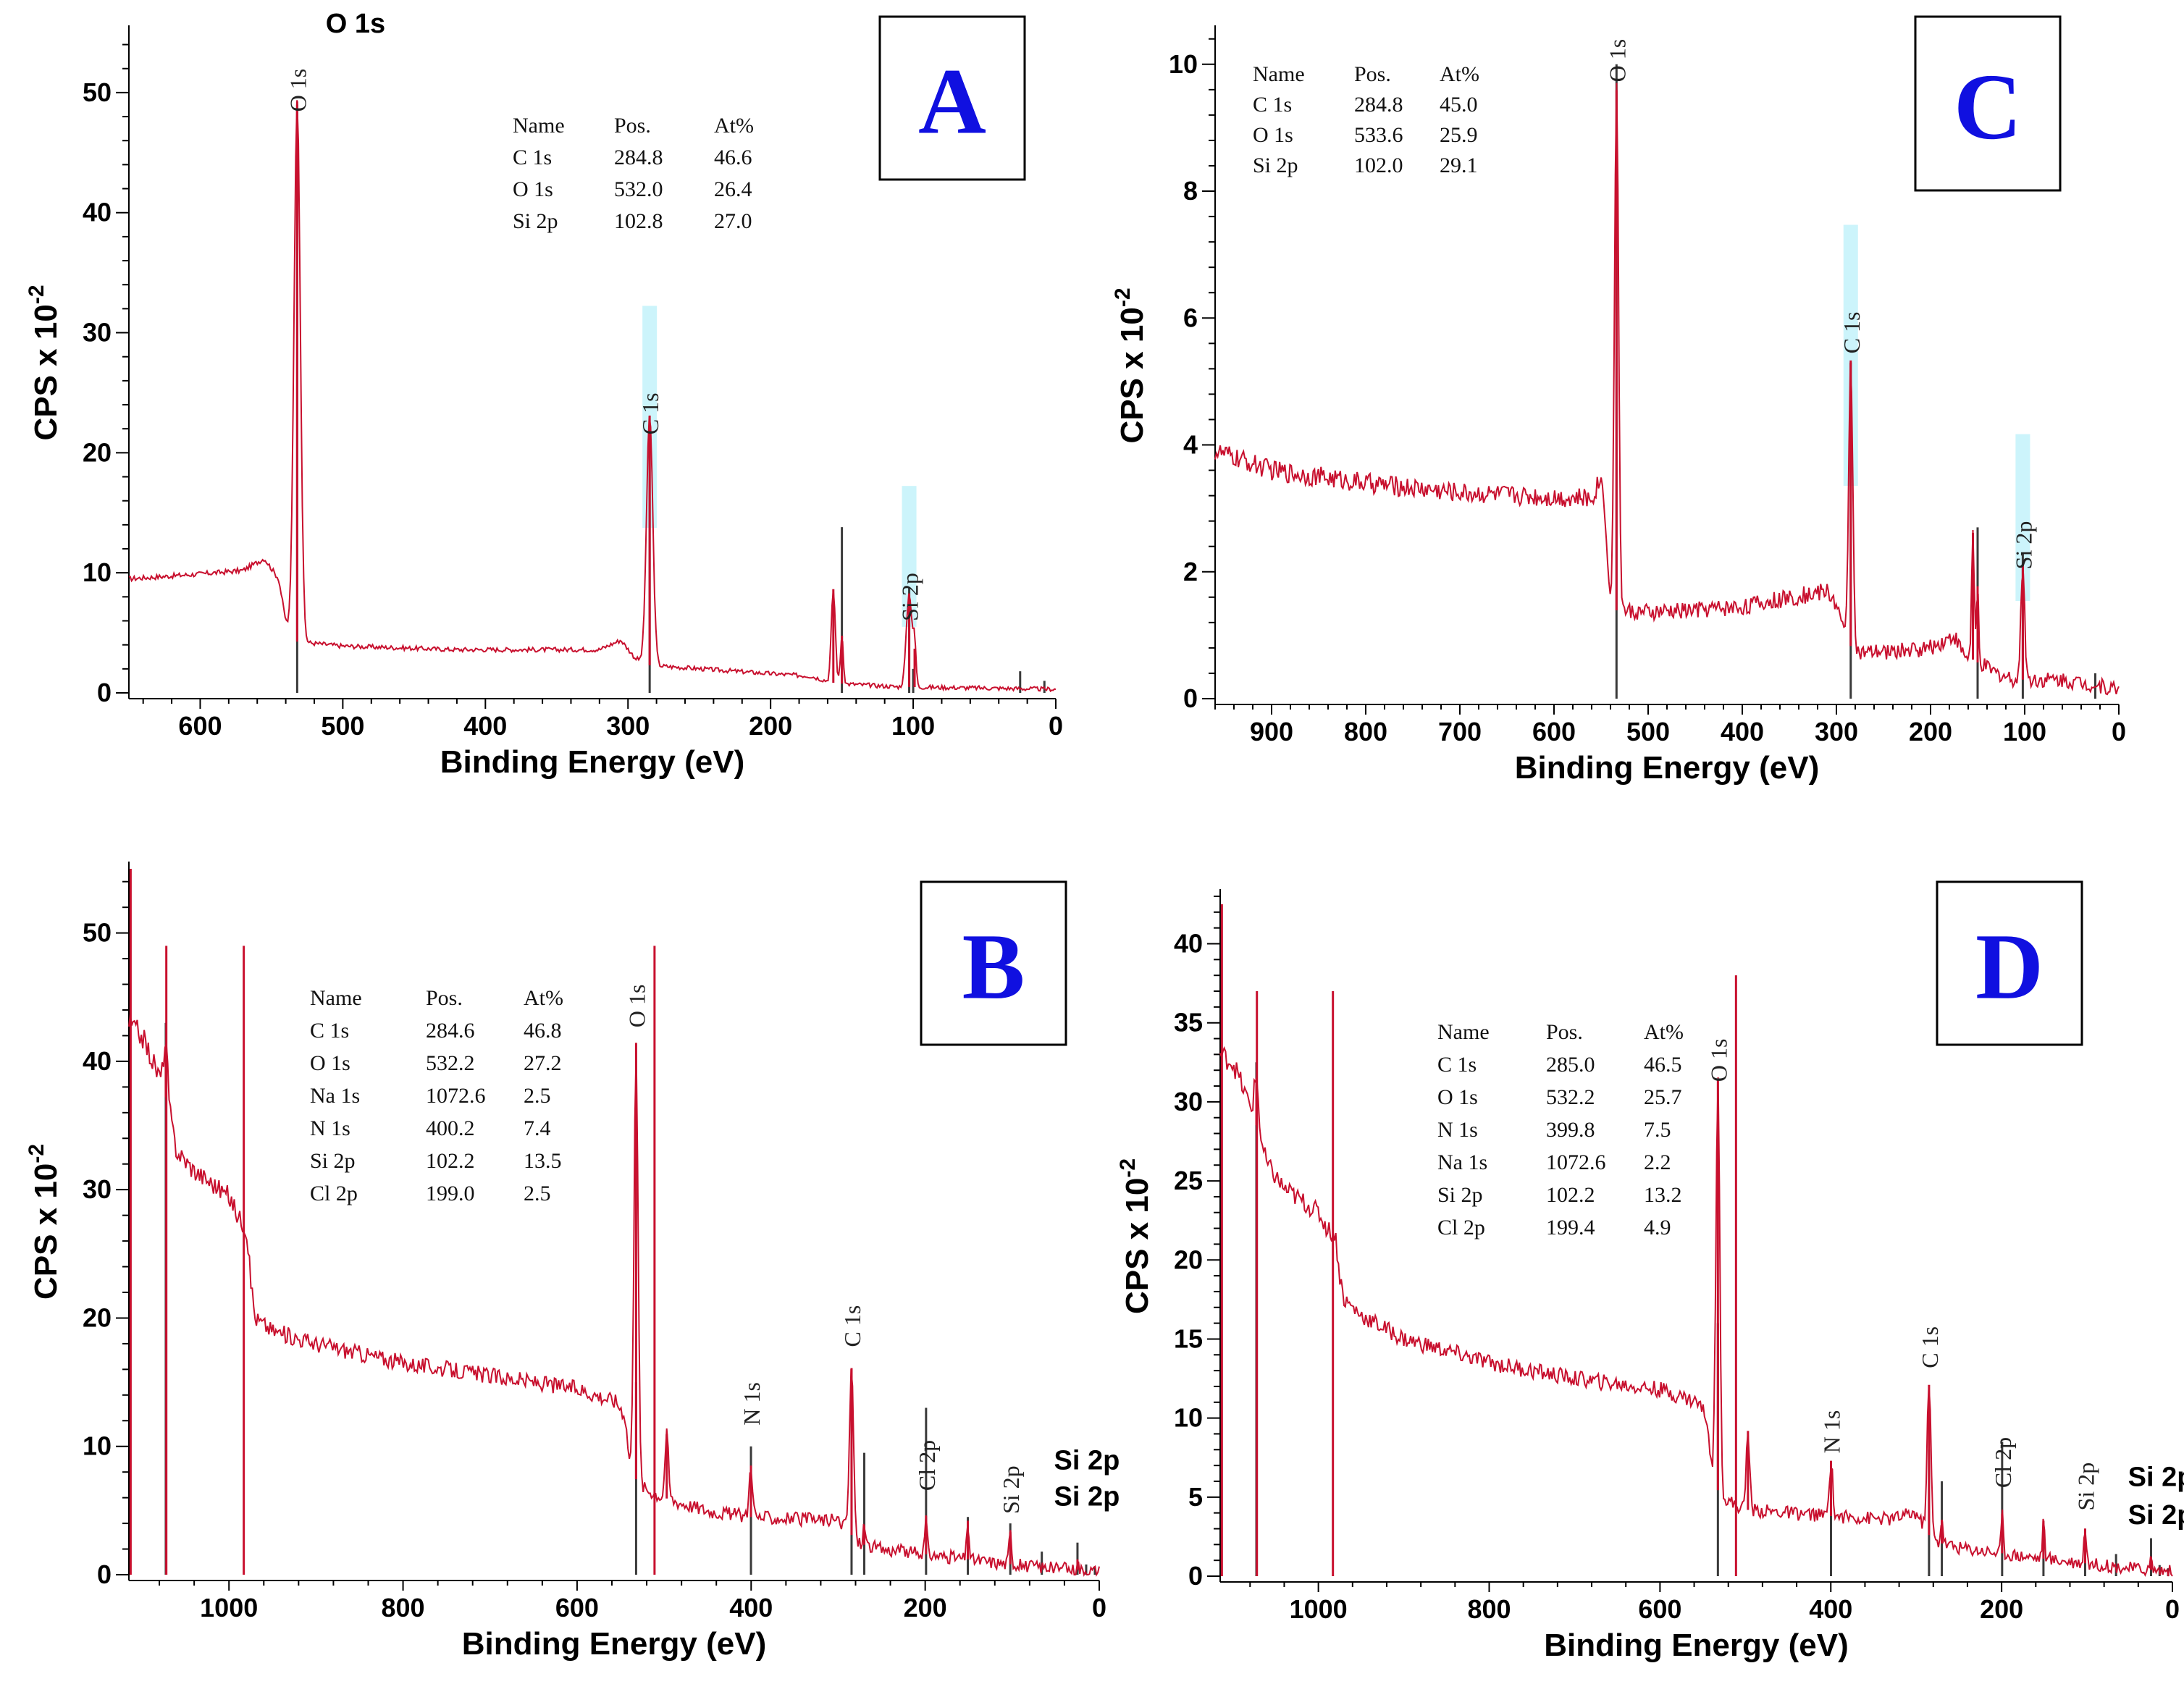 The height and width of the screenshot is (1692, 2184). What do you see at coordinates (450, 1193) in the screenshot?
I see `table-cell: 199.0` at bounding box center [450, 1193].